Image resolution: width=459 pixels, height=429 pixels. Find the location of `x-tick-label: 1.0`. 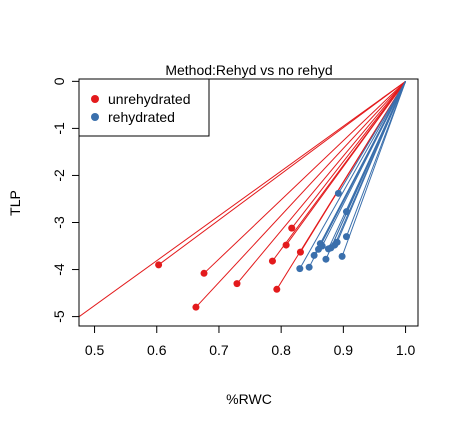

x-tick-label: 1.0 is located at coordinates (406, 350).